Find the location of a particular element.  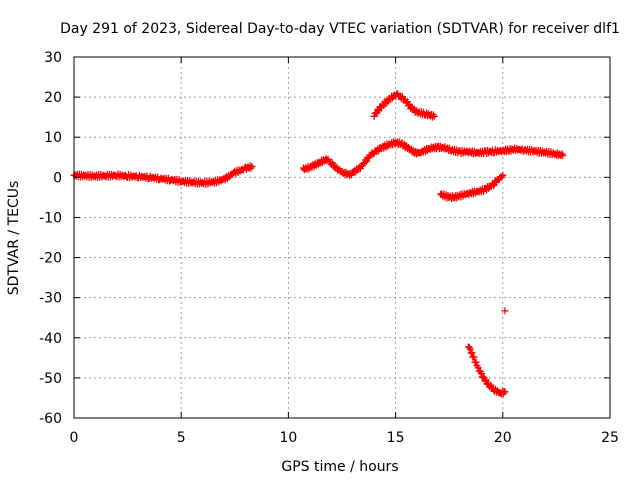

y-tick-label: 30 is located at coordinates (53, 58).